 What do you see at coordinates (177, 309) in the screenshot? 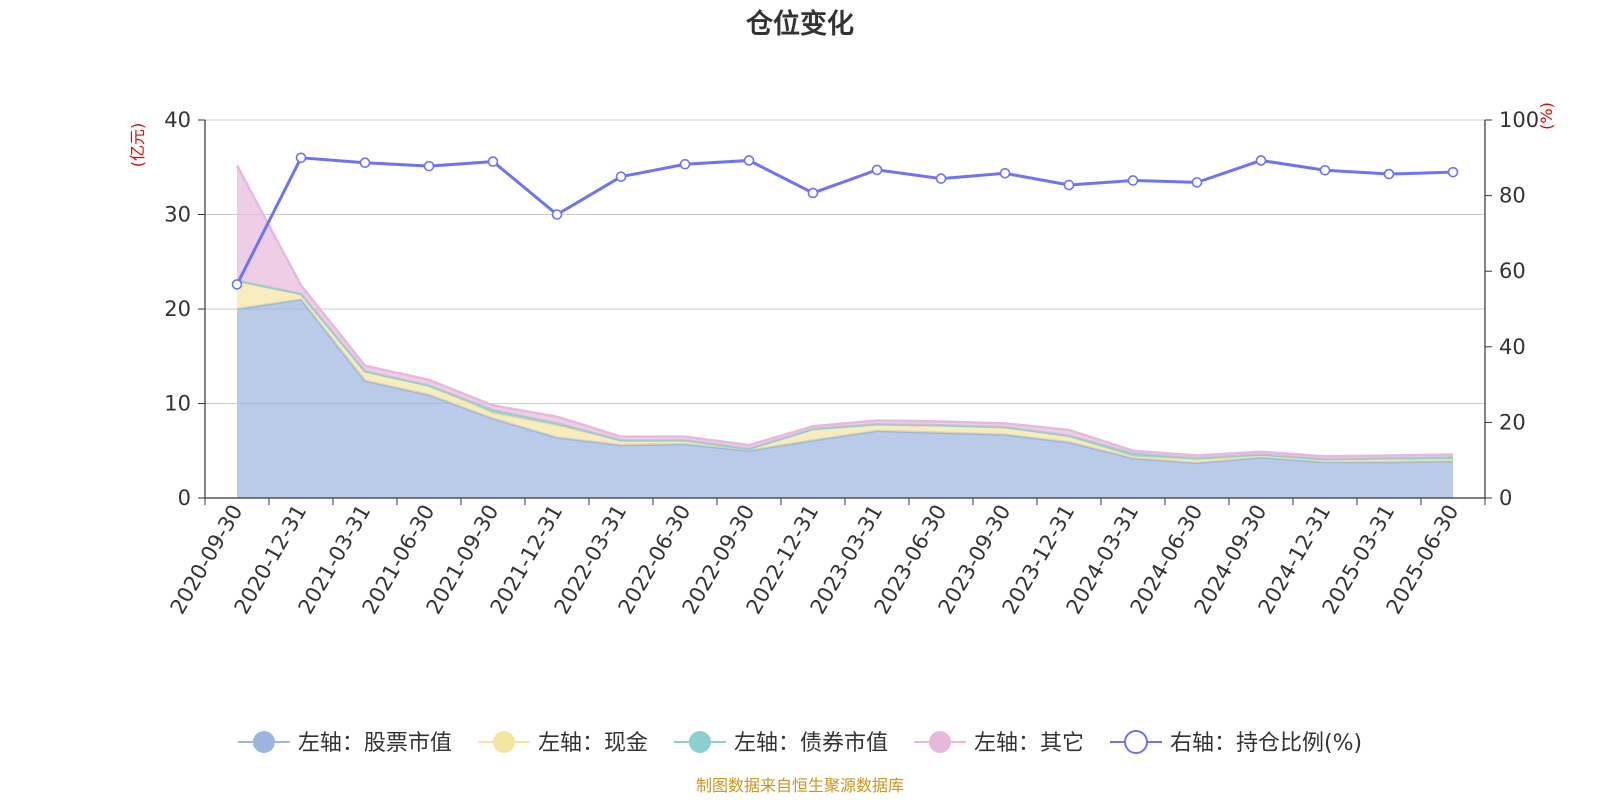
I see `left-tick-label: 20` at bounding box center [177, 309].